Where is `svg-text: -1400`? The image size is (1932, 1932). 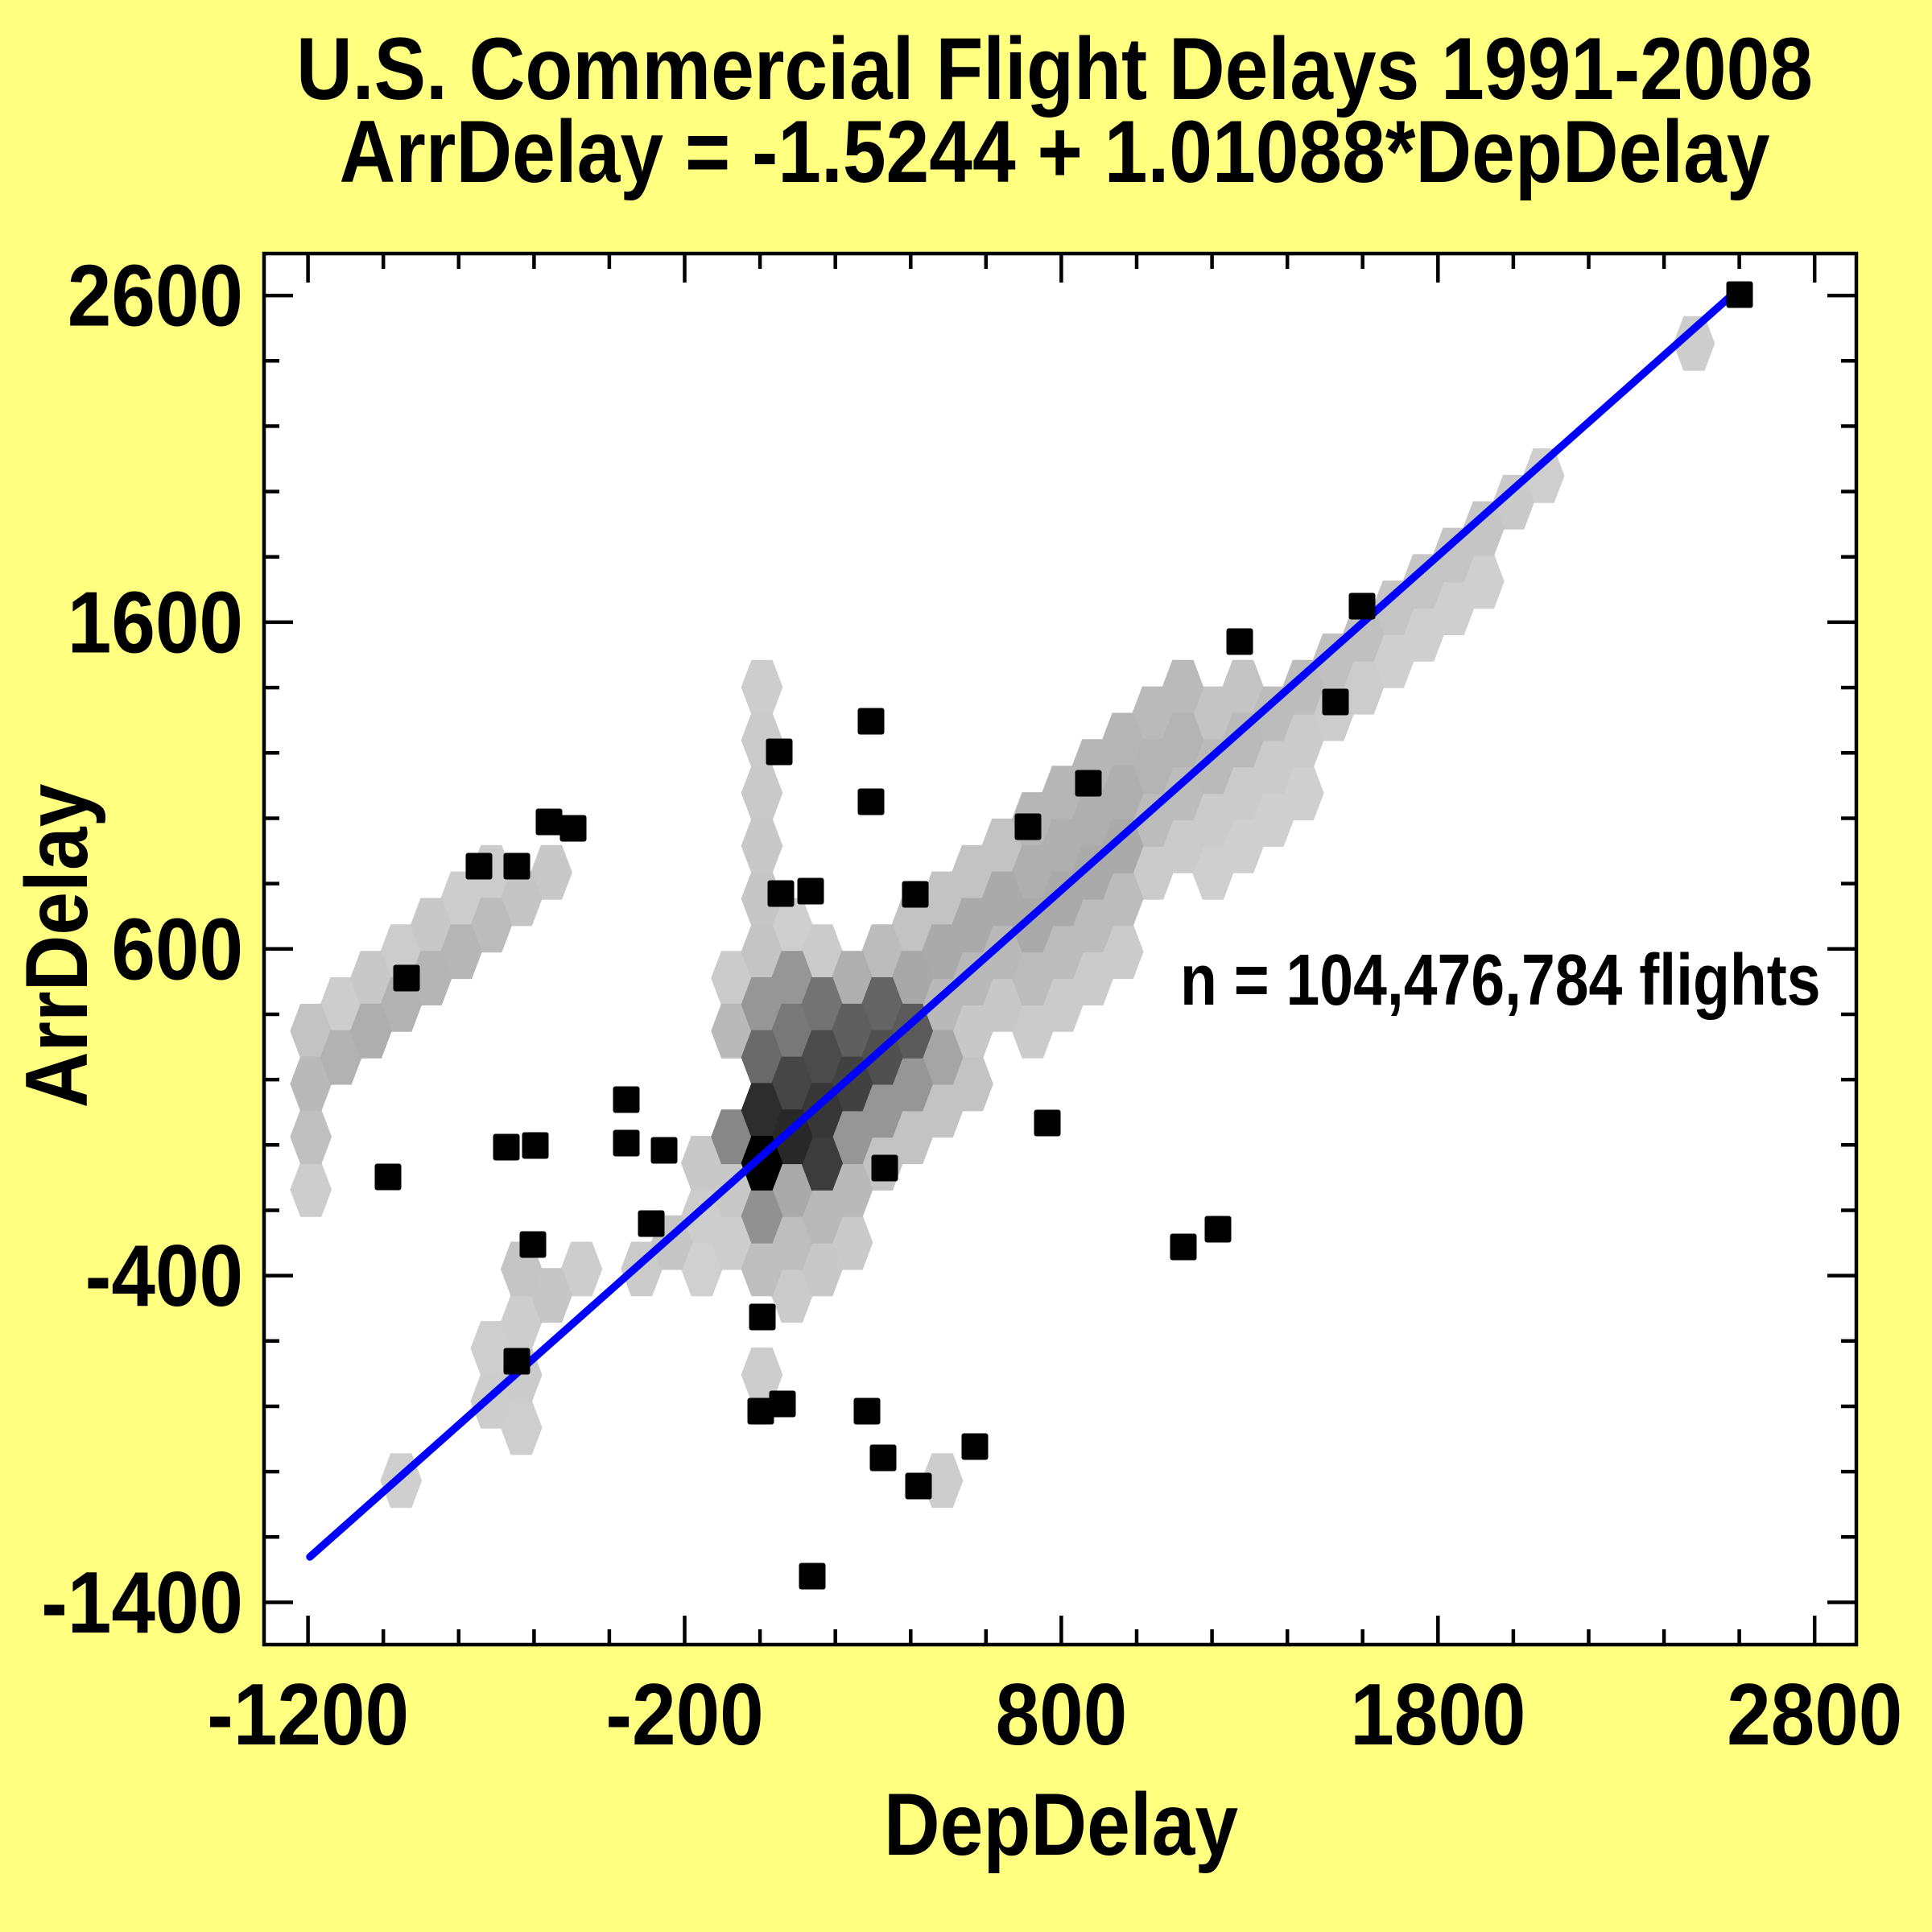 svg-text: -1400 is located at coordinates (142, 1602).